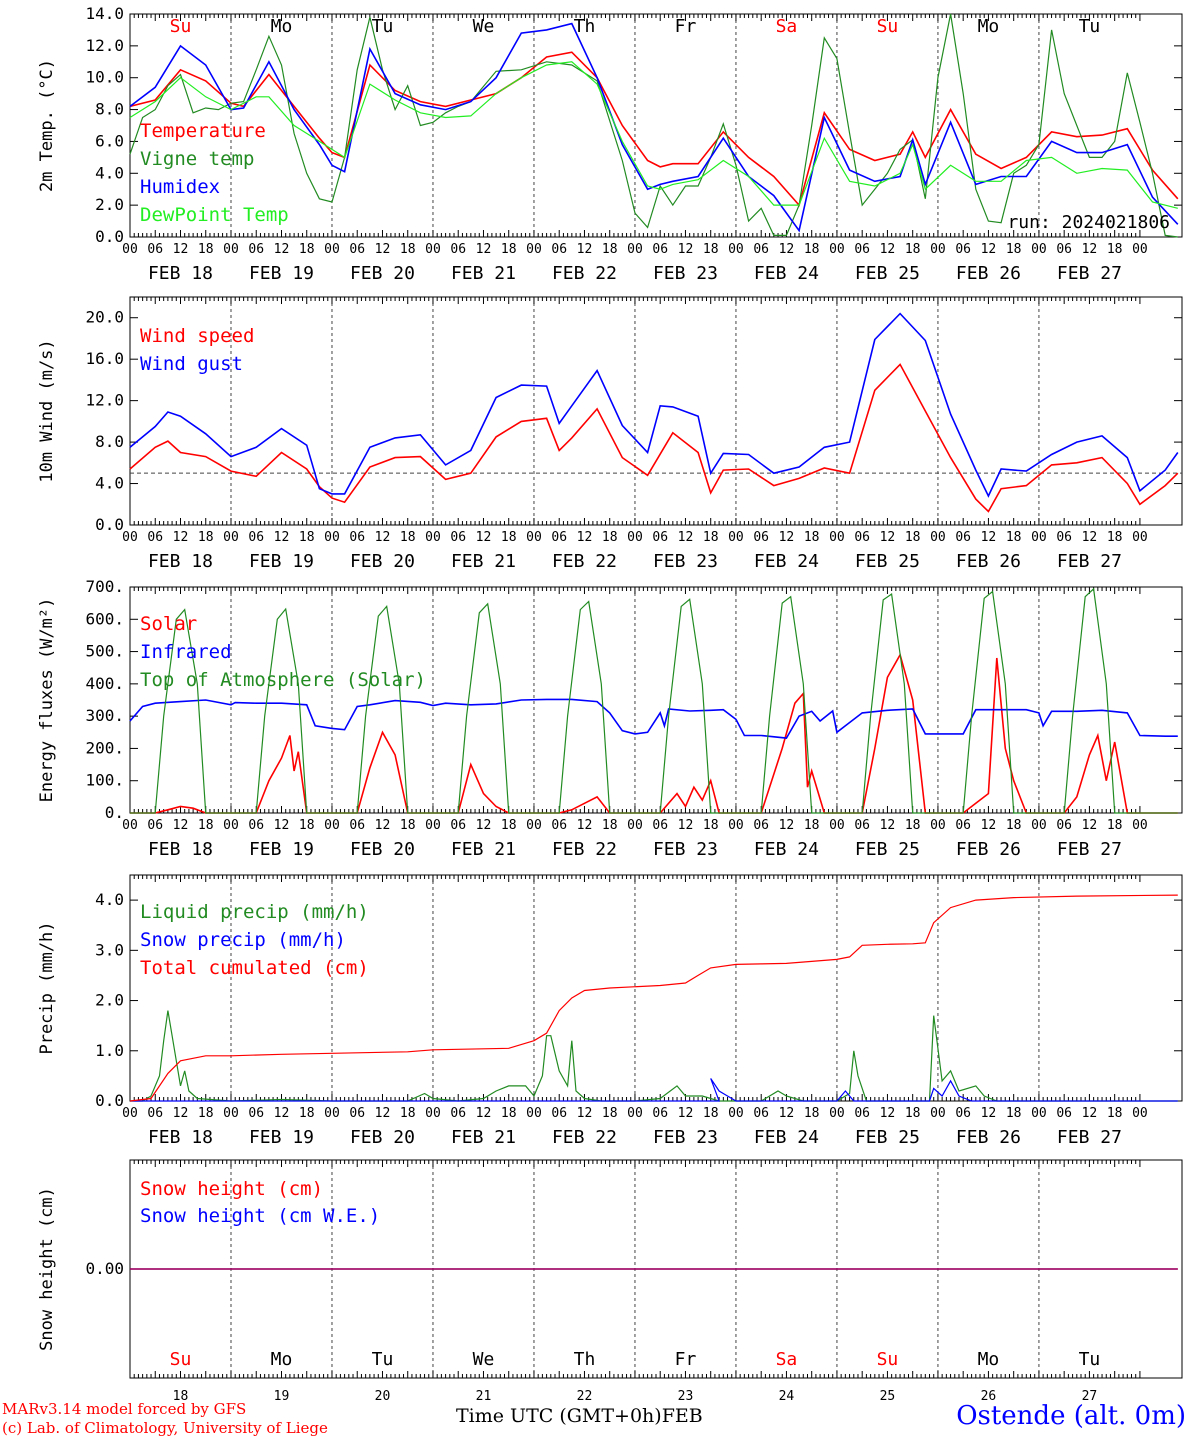 This screenshot has width=1194, height=1440. What do you see at coordinates (104, 651) in the screenshot?
I see `y-tick-label: 500.` at bounding box center [104, 651].